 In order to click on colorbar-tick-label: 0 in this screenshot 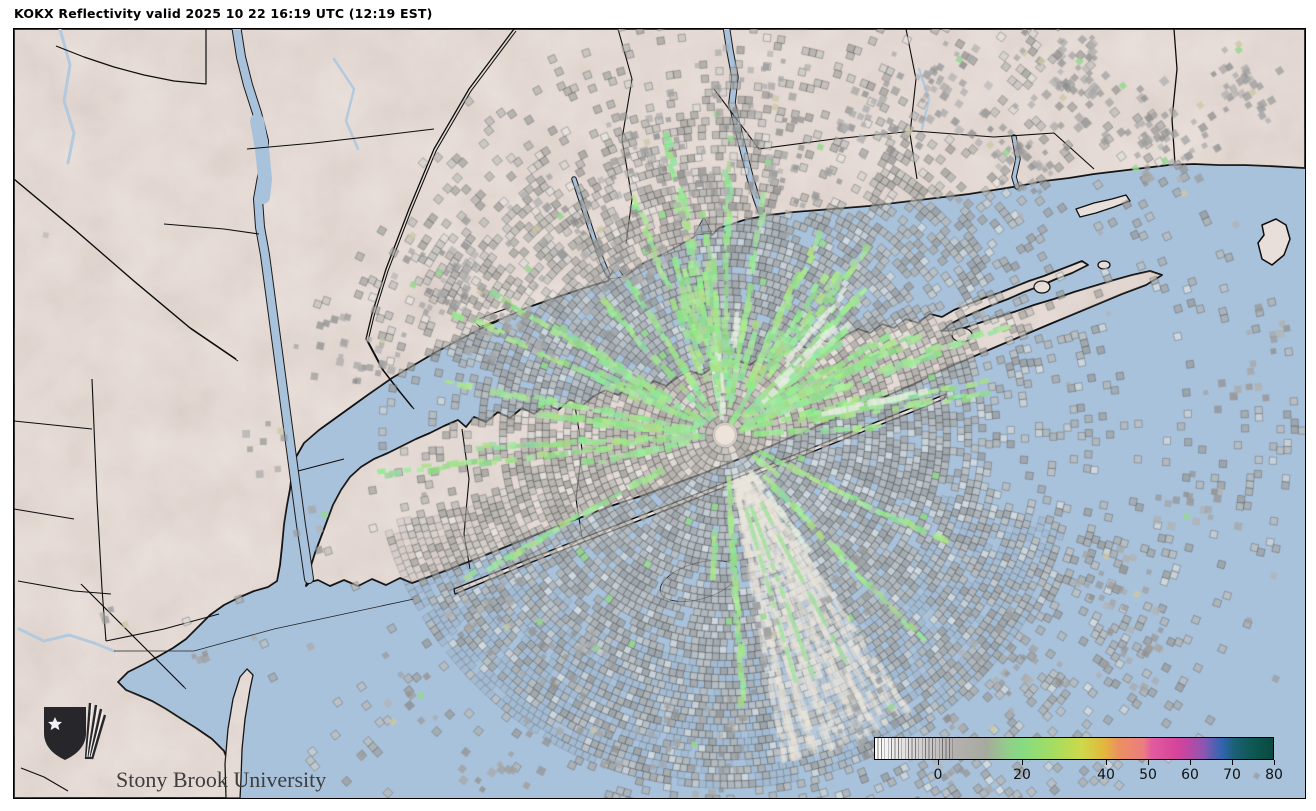, I will do `click(938, 775)`.